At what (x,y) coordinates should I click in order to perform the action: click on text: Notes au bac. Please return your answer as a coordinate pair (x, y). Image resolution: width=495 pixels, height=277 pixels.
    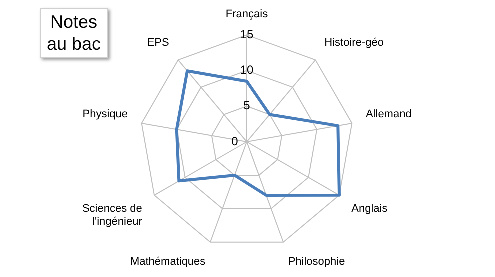
    Looking at the image, I should click on (74, 33).